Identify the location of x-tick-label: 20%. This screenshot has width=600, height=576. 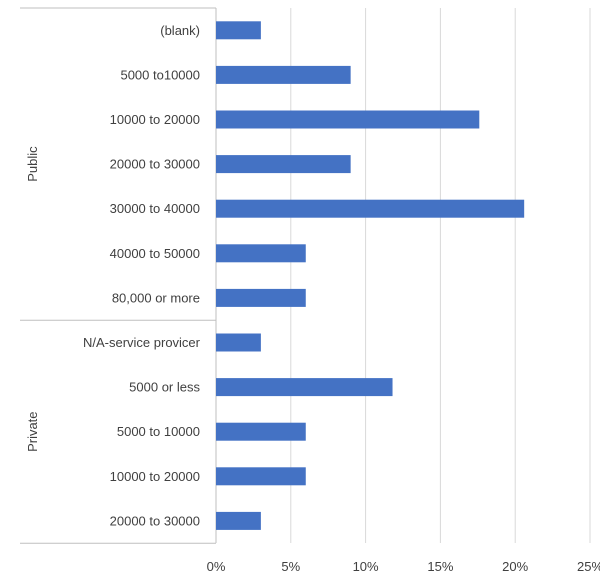
(515, 566).